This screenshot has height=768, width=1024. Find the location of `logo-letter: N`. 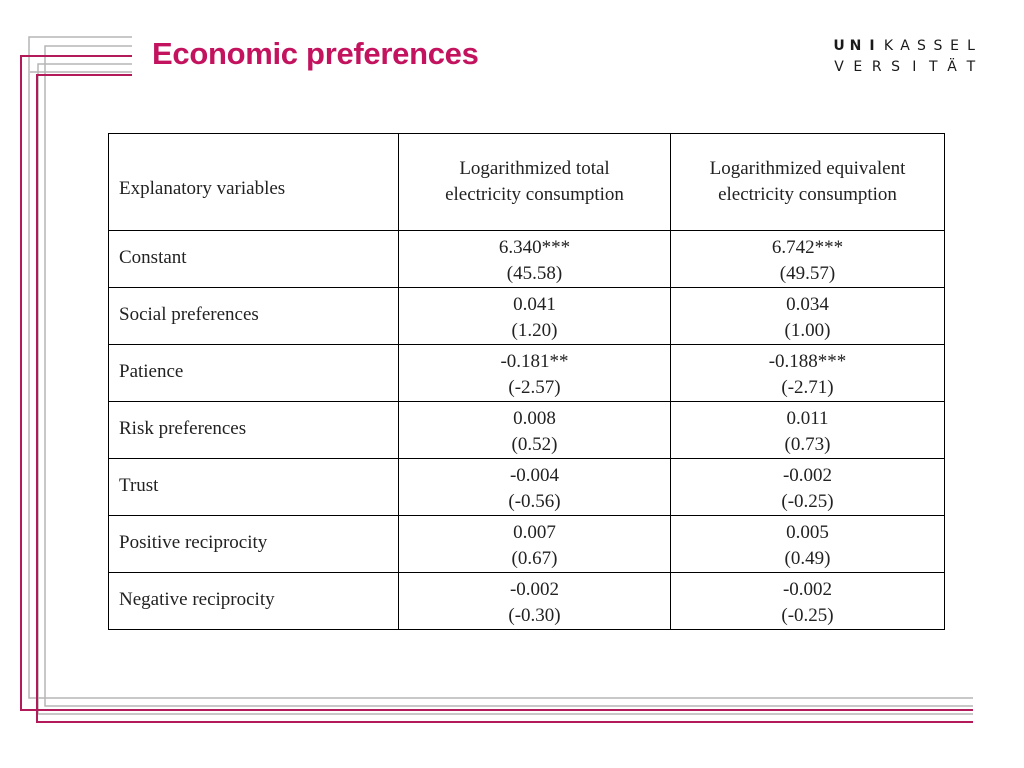

logo-letter: N is located at coordinates (855, 46).